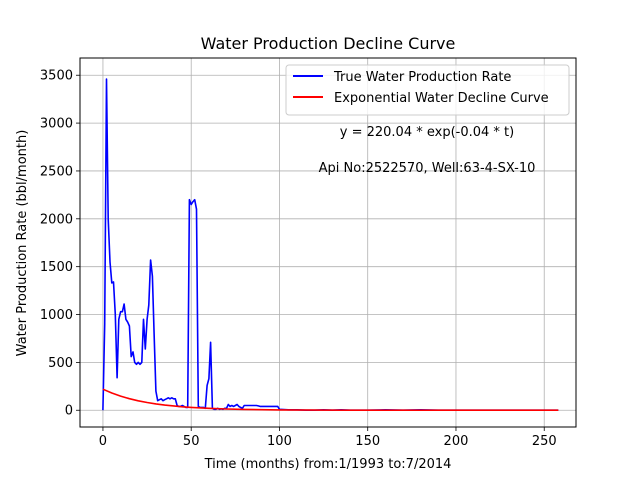 Image resolution: width=640 pixels, height=480 pixels. What do you see at coordinates (456, 441) in the screenshot?
I see `x-tick-label: 200` at bounding box center [456, 441].